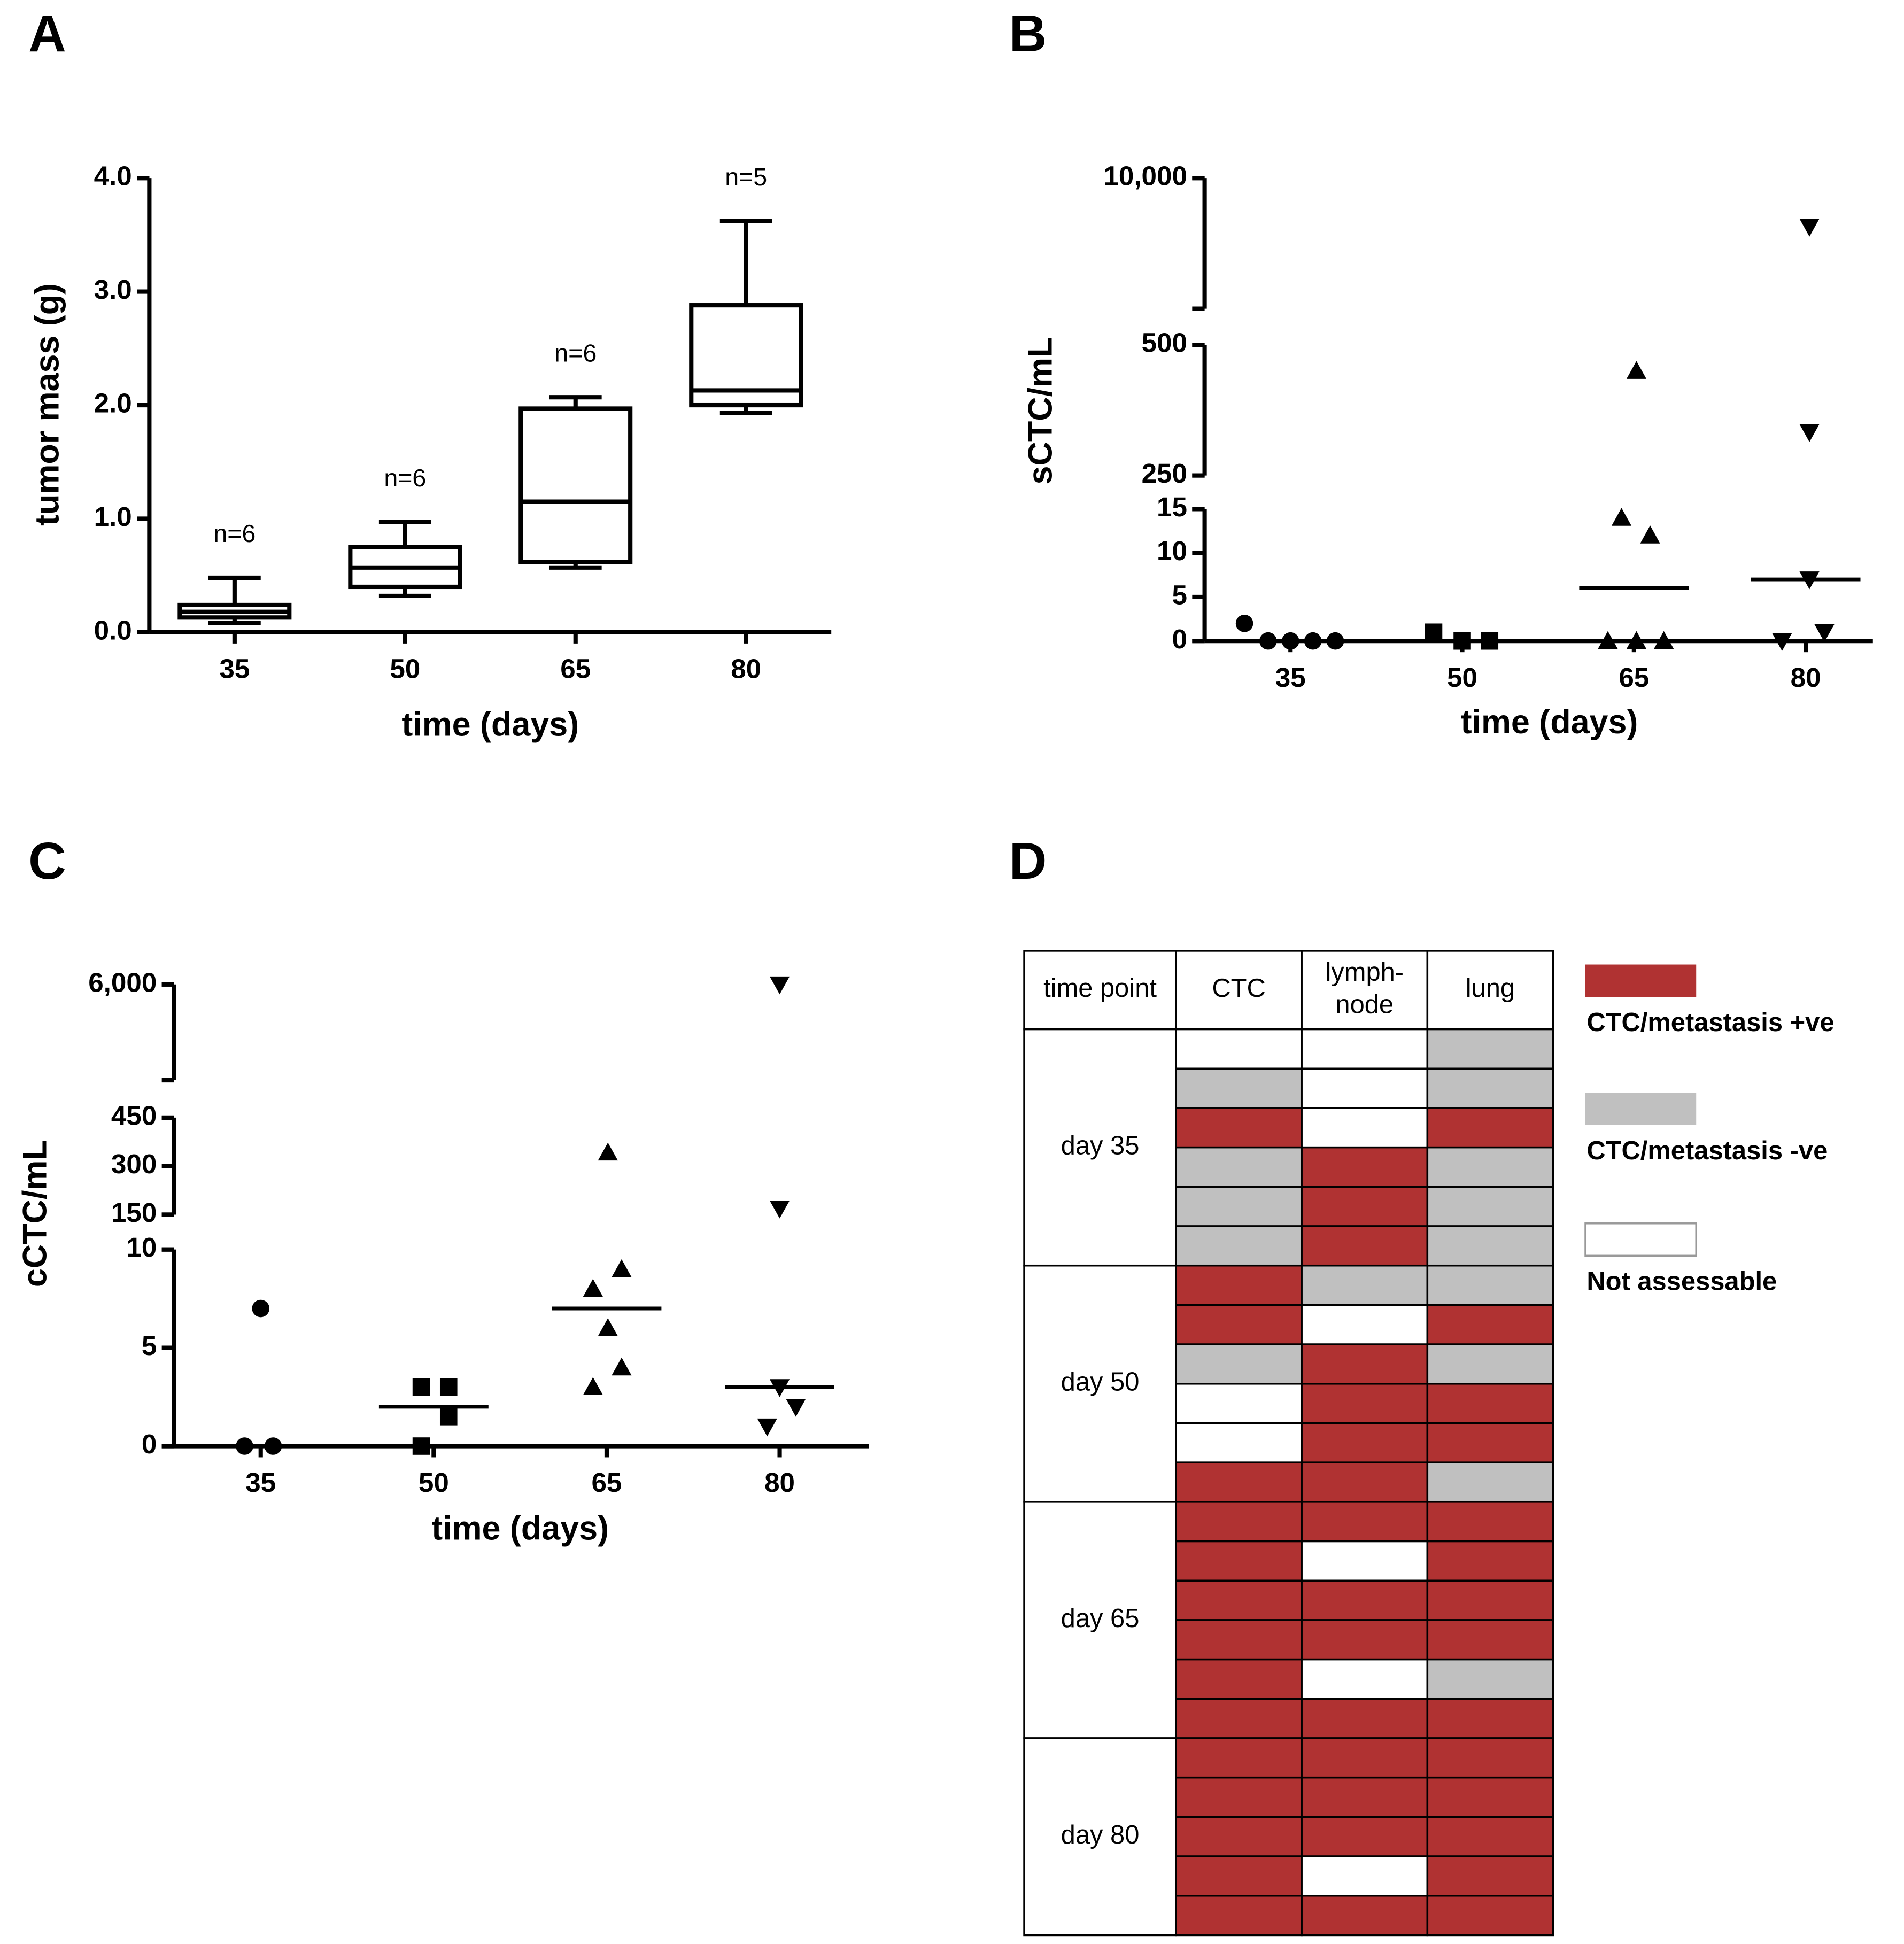 The height and width of the screenshot is (1944, 1904). What do you see at coordinates (113, 176) in the screenshot?
I see `y-tick-label: 4.0` at bounding box center [113, 176].